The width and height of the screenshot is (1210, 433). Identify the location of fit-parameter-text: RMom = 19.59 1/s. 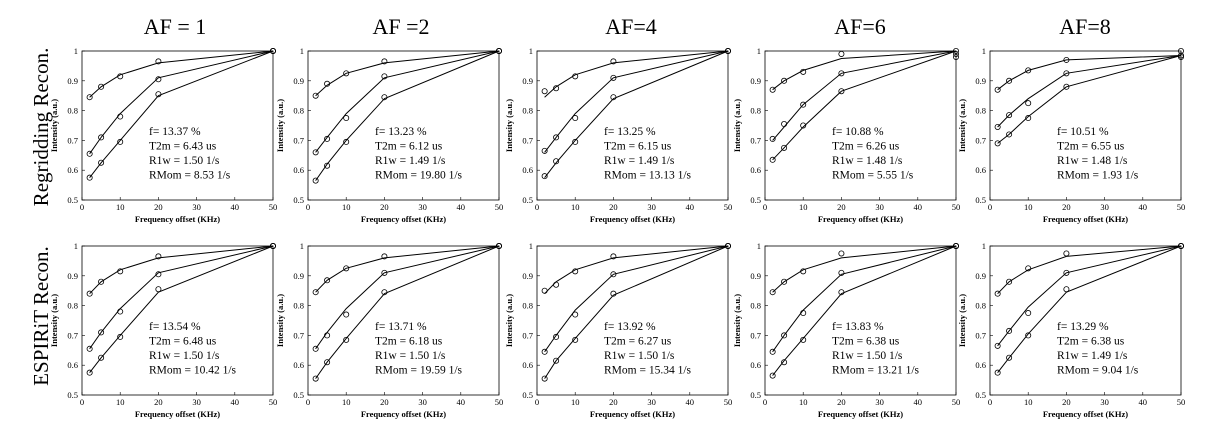
(419, 371).